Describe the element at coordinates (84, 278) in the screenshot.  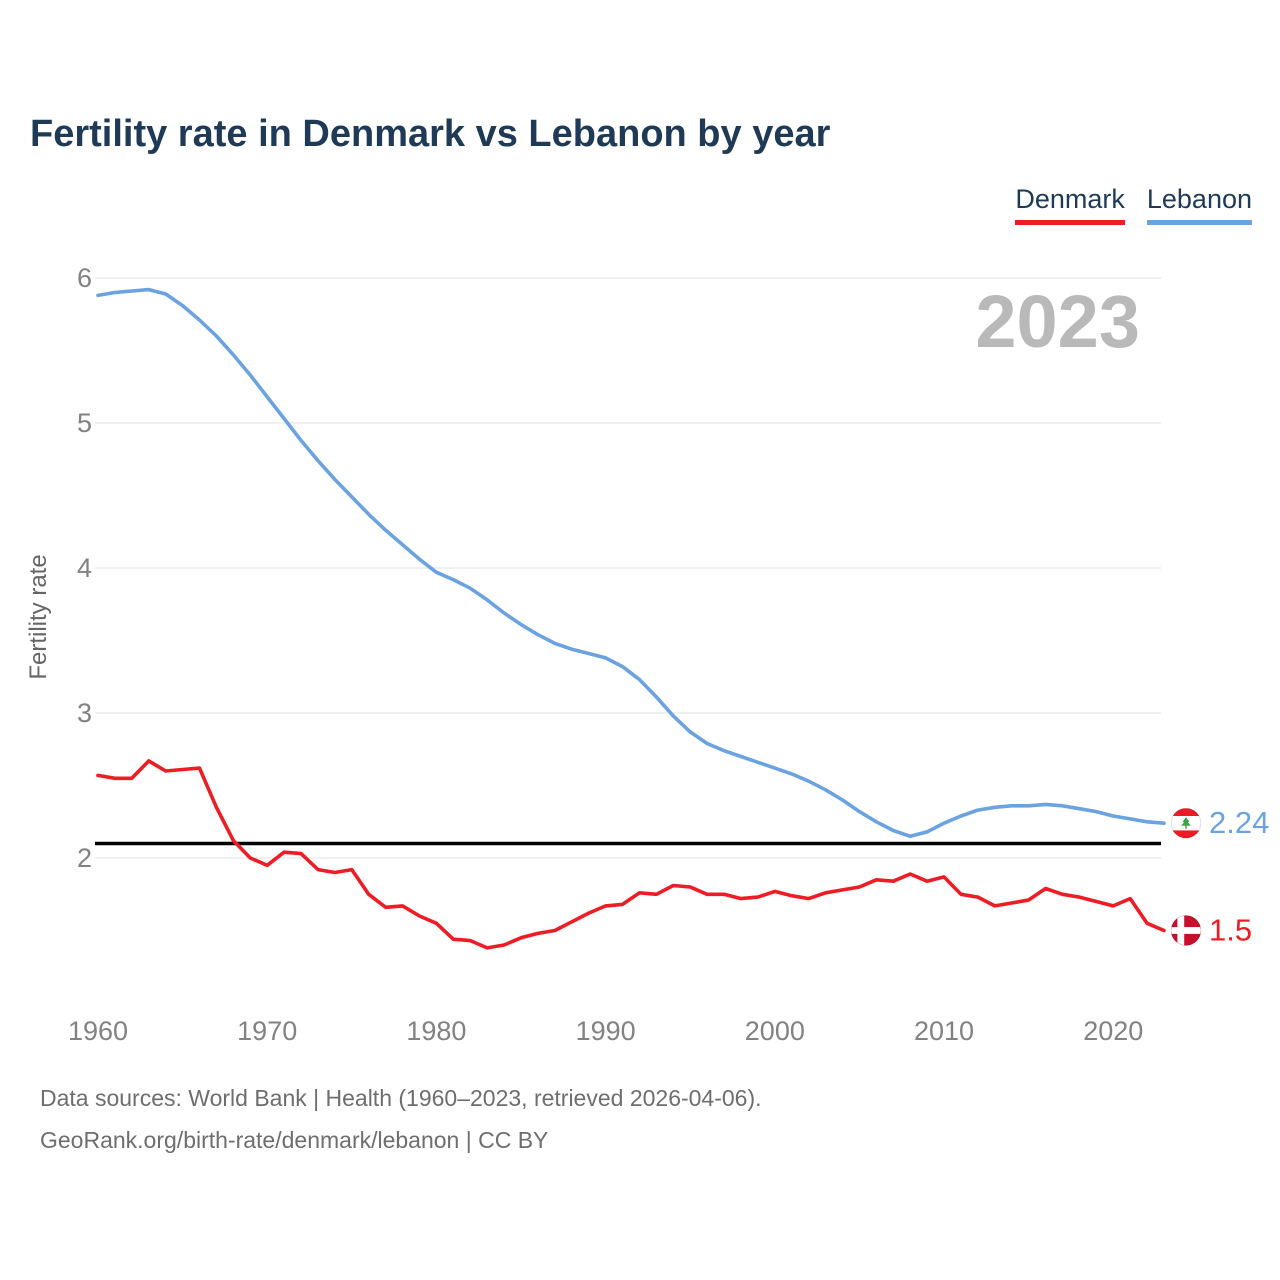
I see `y-tick-label: 6` at that location.